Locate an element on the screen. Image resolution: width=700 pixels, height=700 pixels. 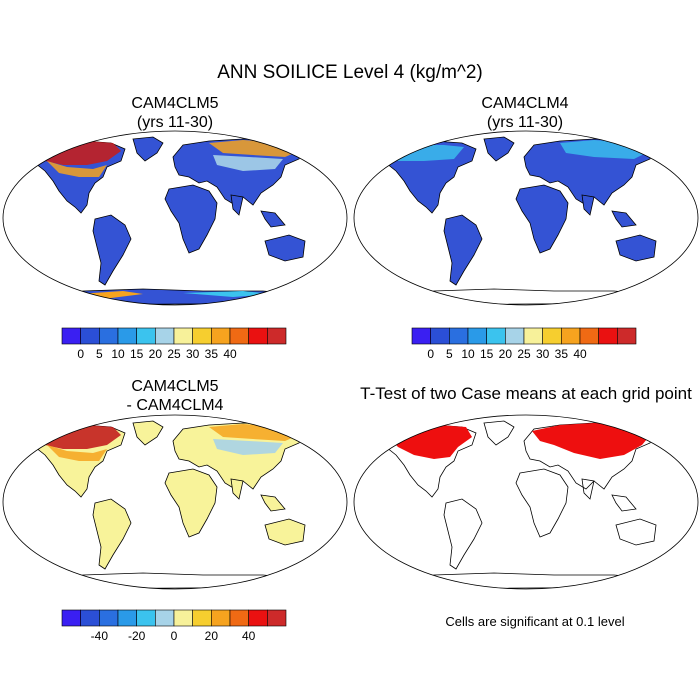
antarctic-values is located at coordinates (228, 294).